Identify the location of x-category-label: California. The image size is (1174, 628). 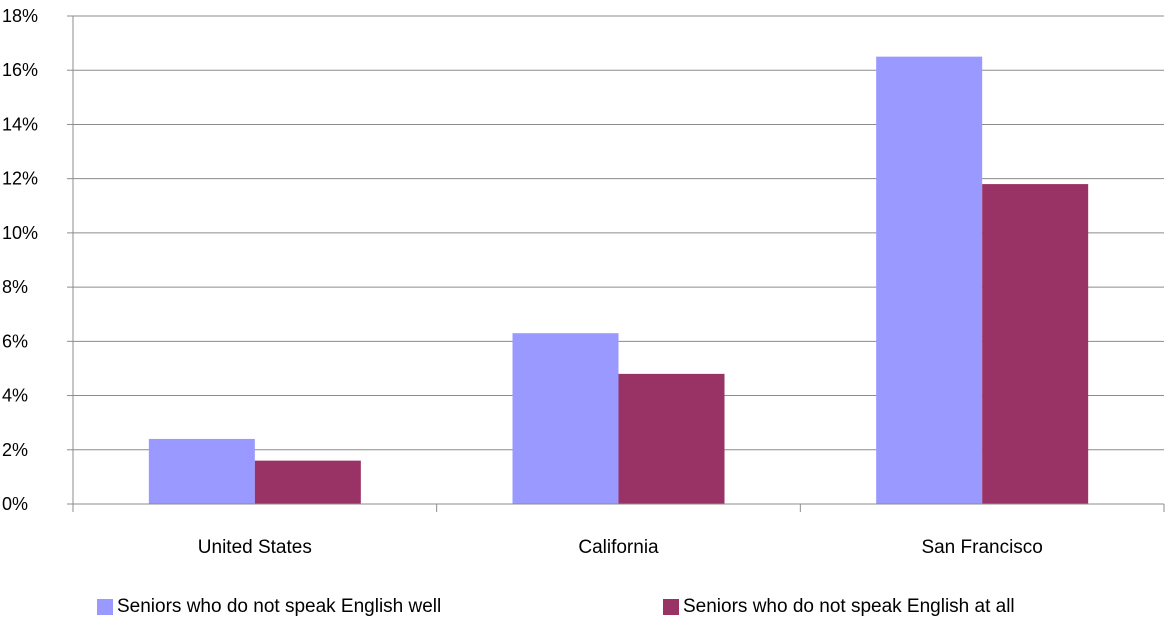
(618, 547).